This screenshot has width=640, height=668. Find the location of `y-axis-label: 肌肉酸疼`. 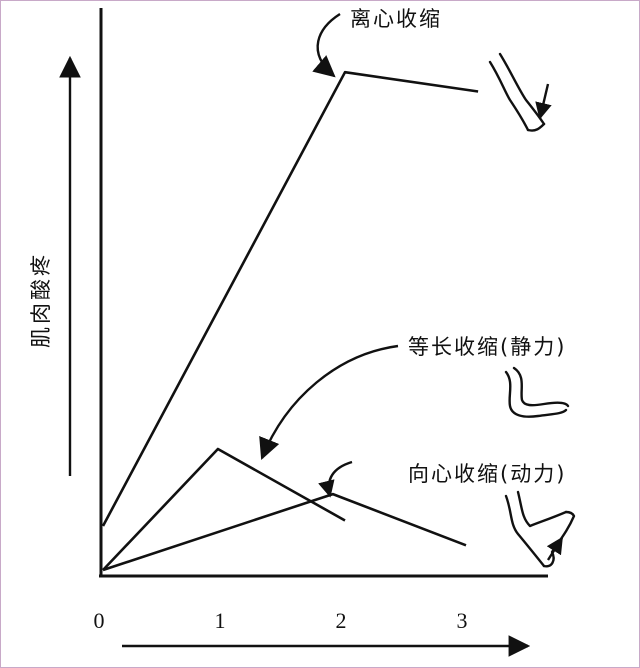

y-axis-label: 肌肉酸疼 is located at coordinates (41, 300).